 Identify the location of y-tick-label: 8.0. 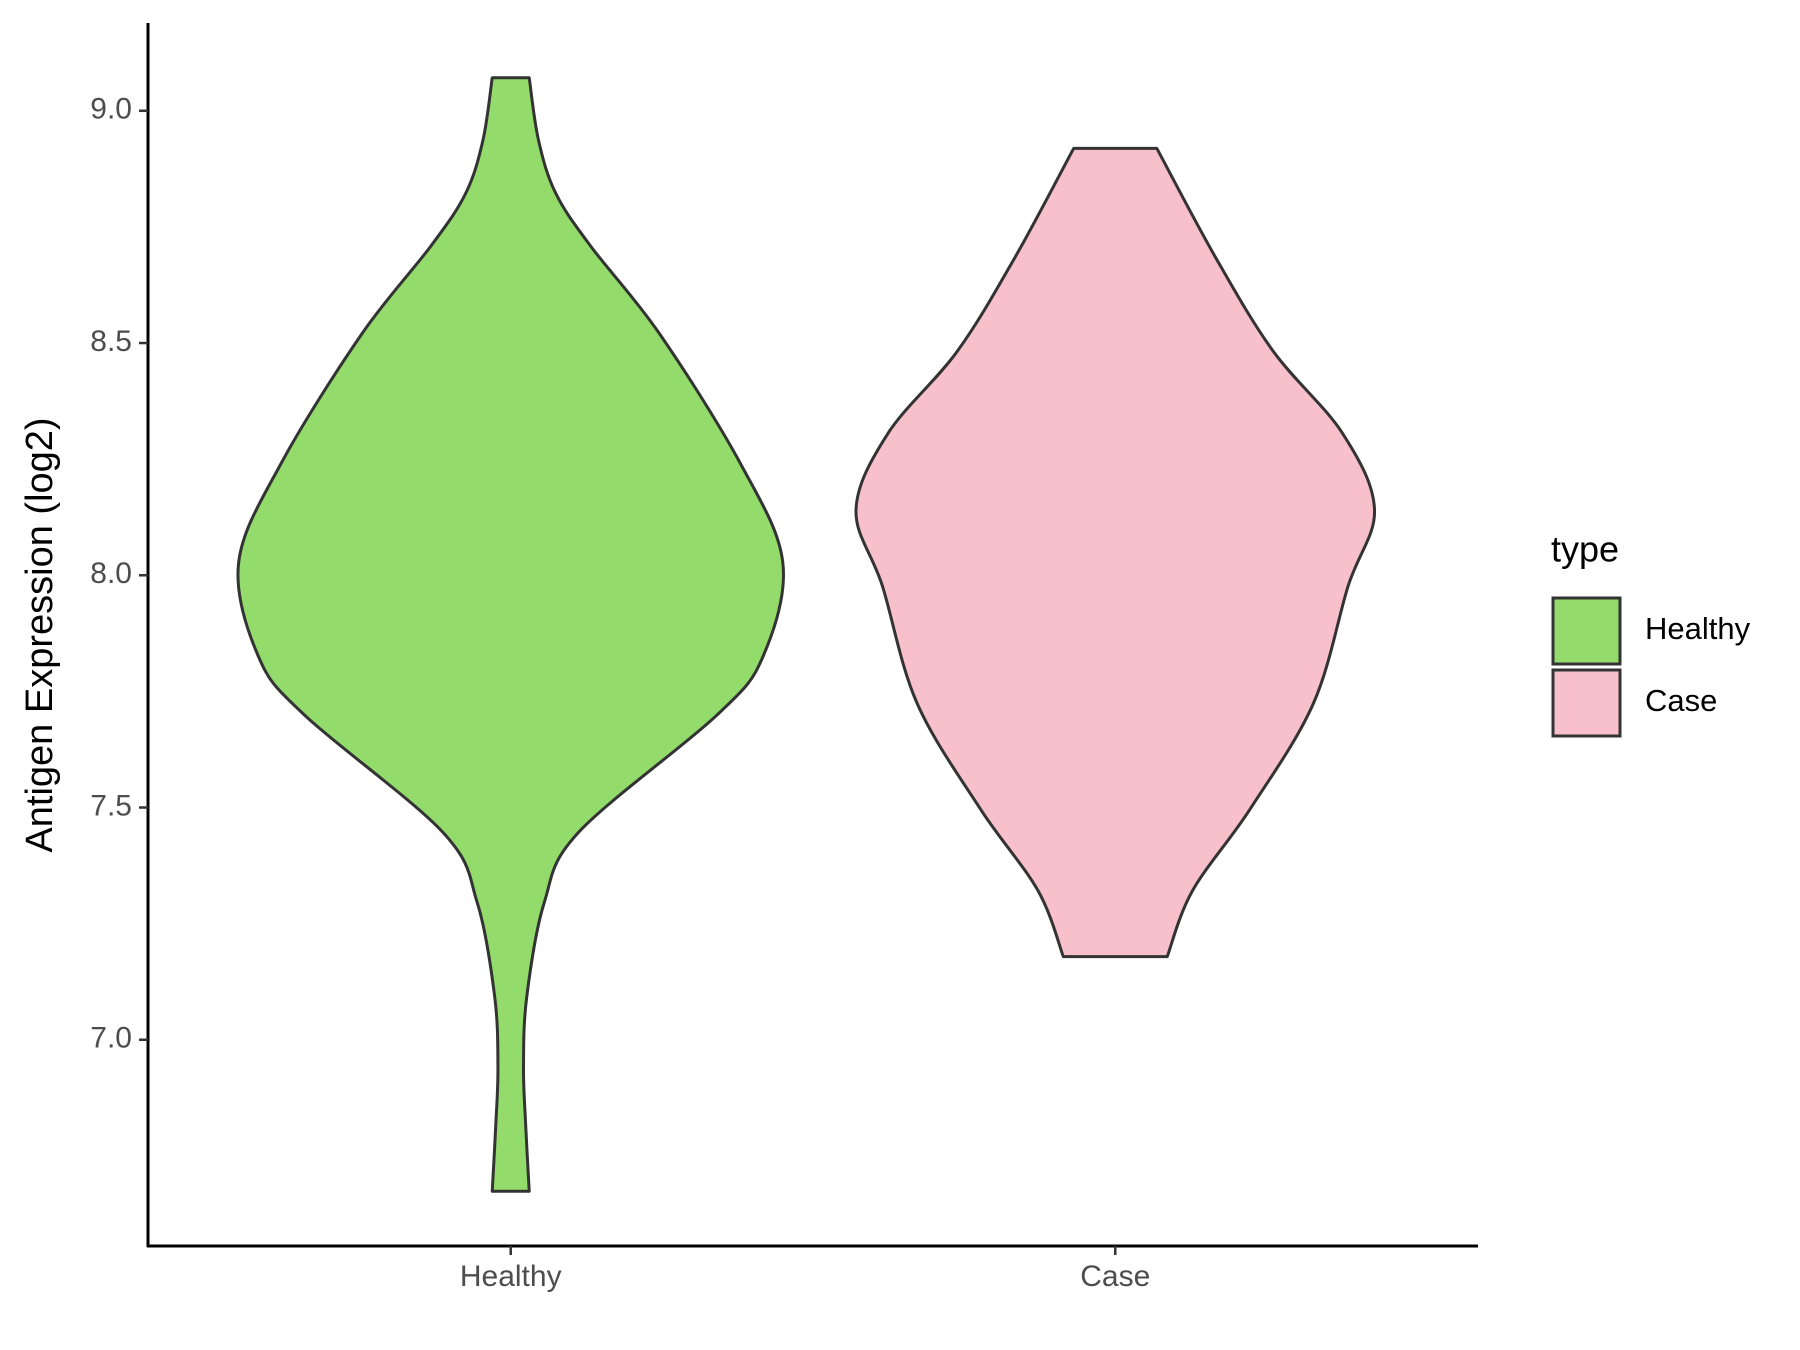
(111, 573).